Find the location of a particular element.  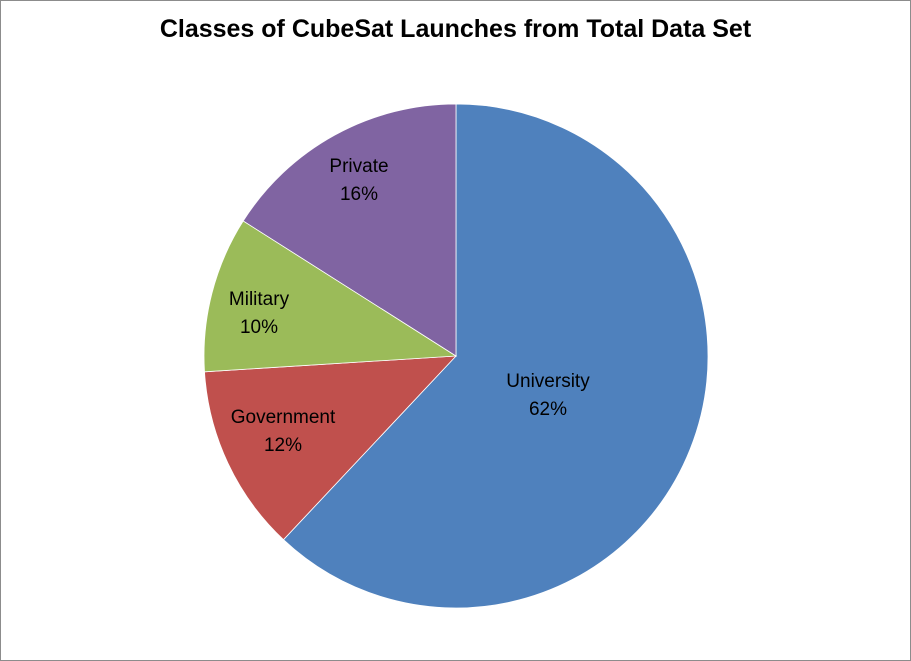

slice-label-government: Government is located at coordinates (283, 417).